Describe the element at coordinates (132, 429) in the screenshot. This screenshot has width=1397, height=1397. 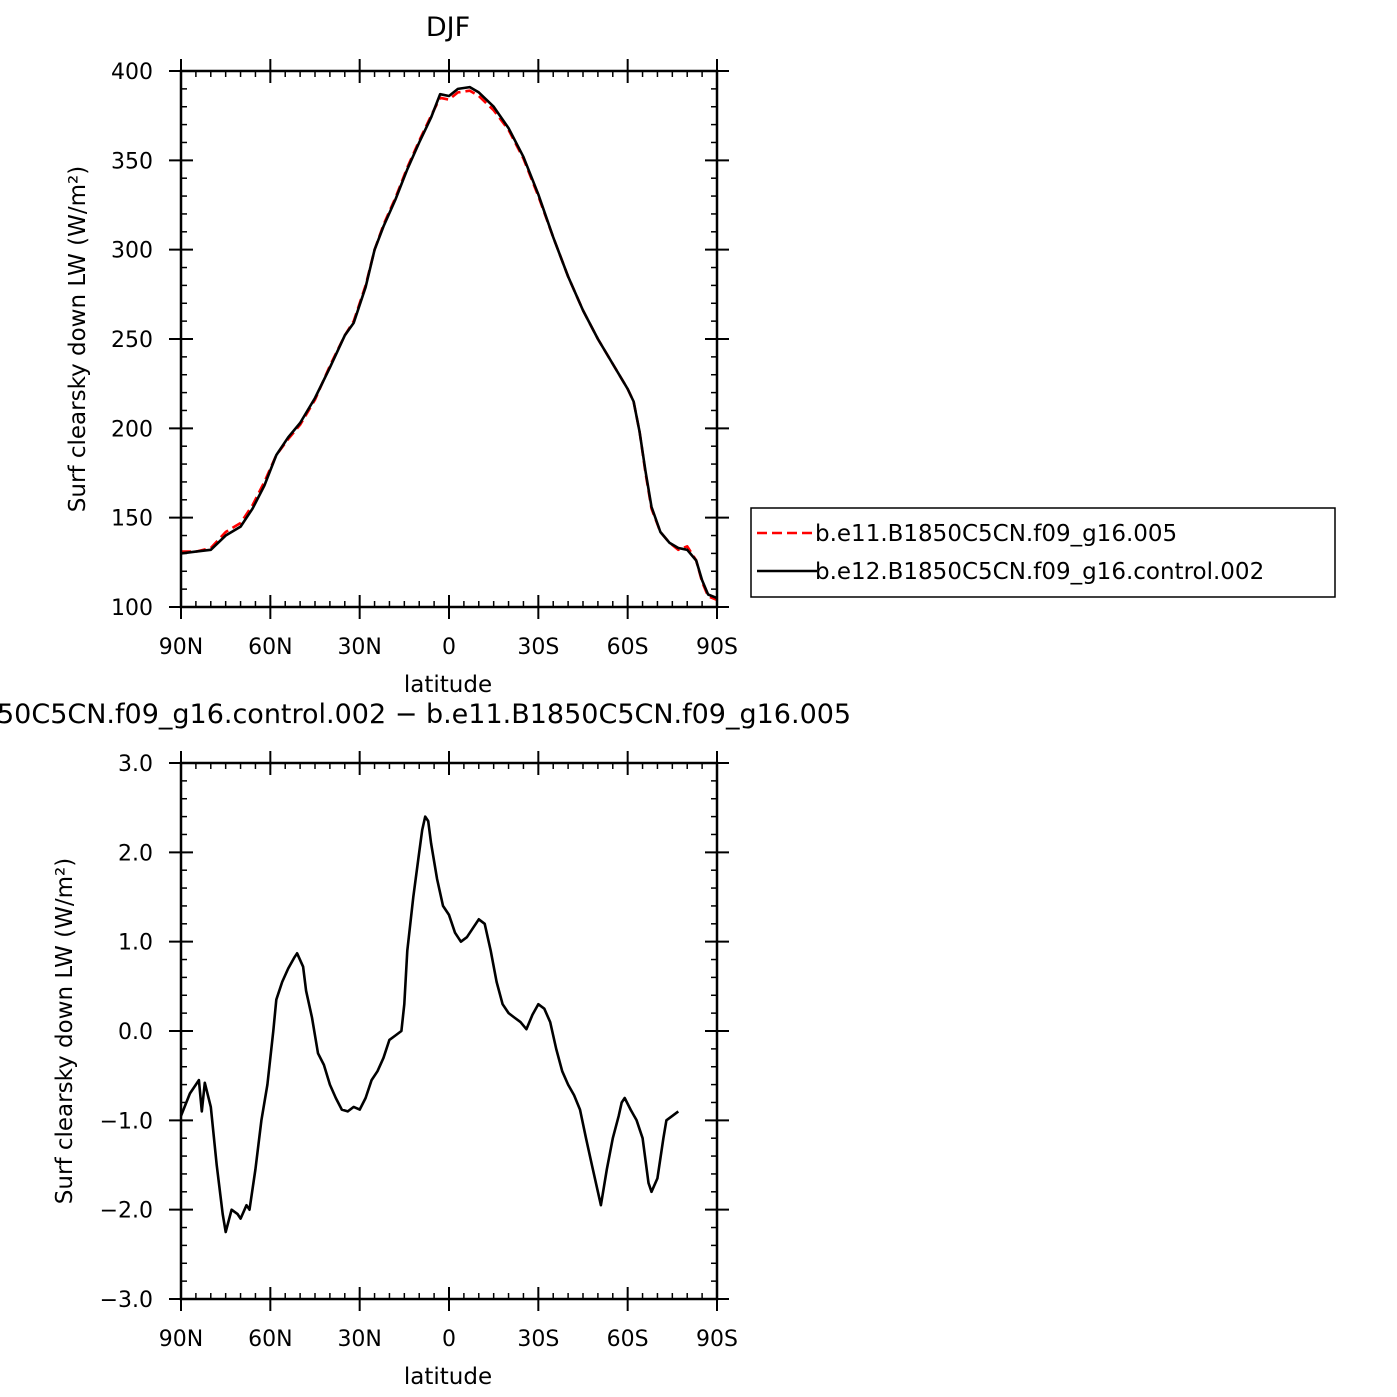
I see `y-tick-label: 200` at that location.